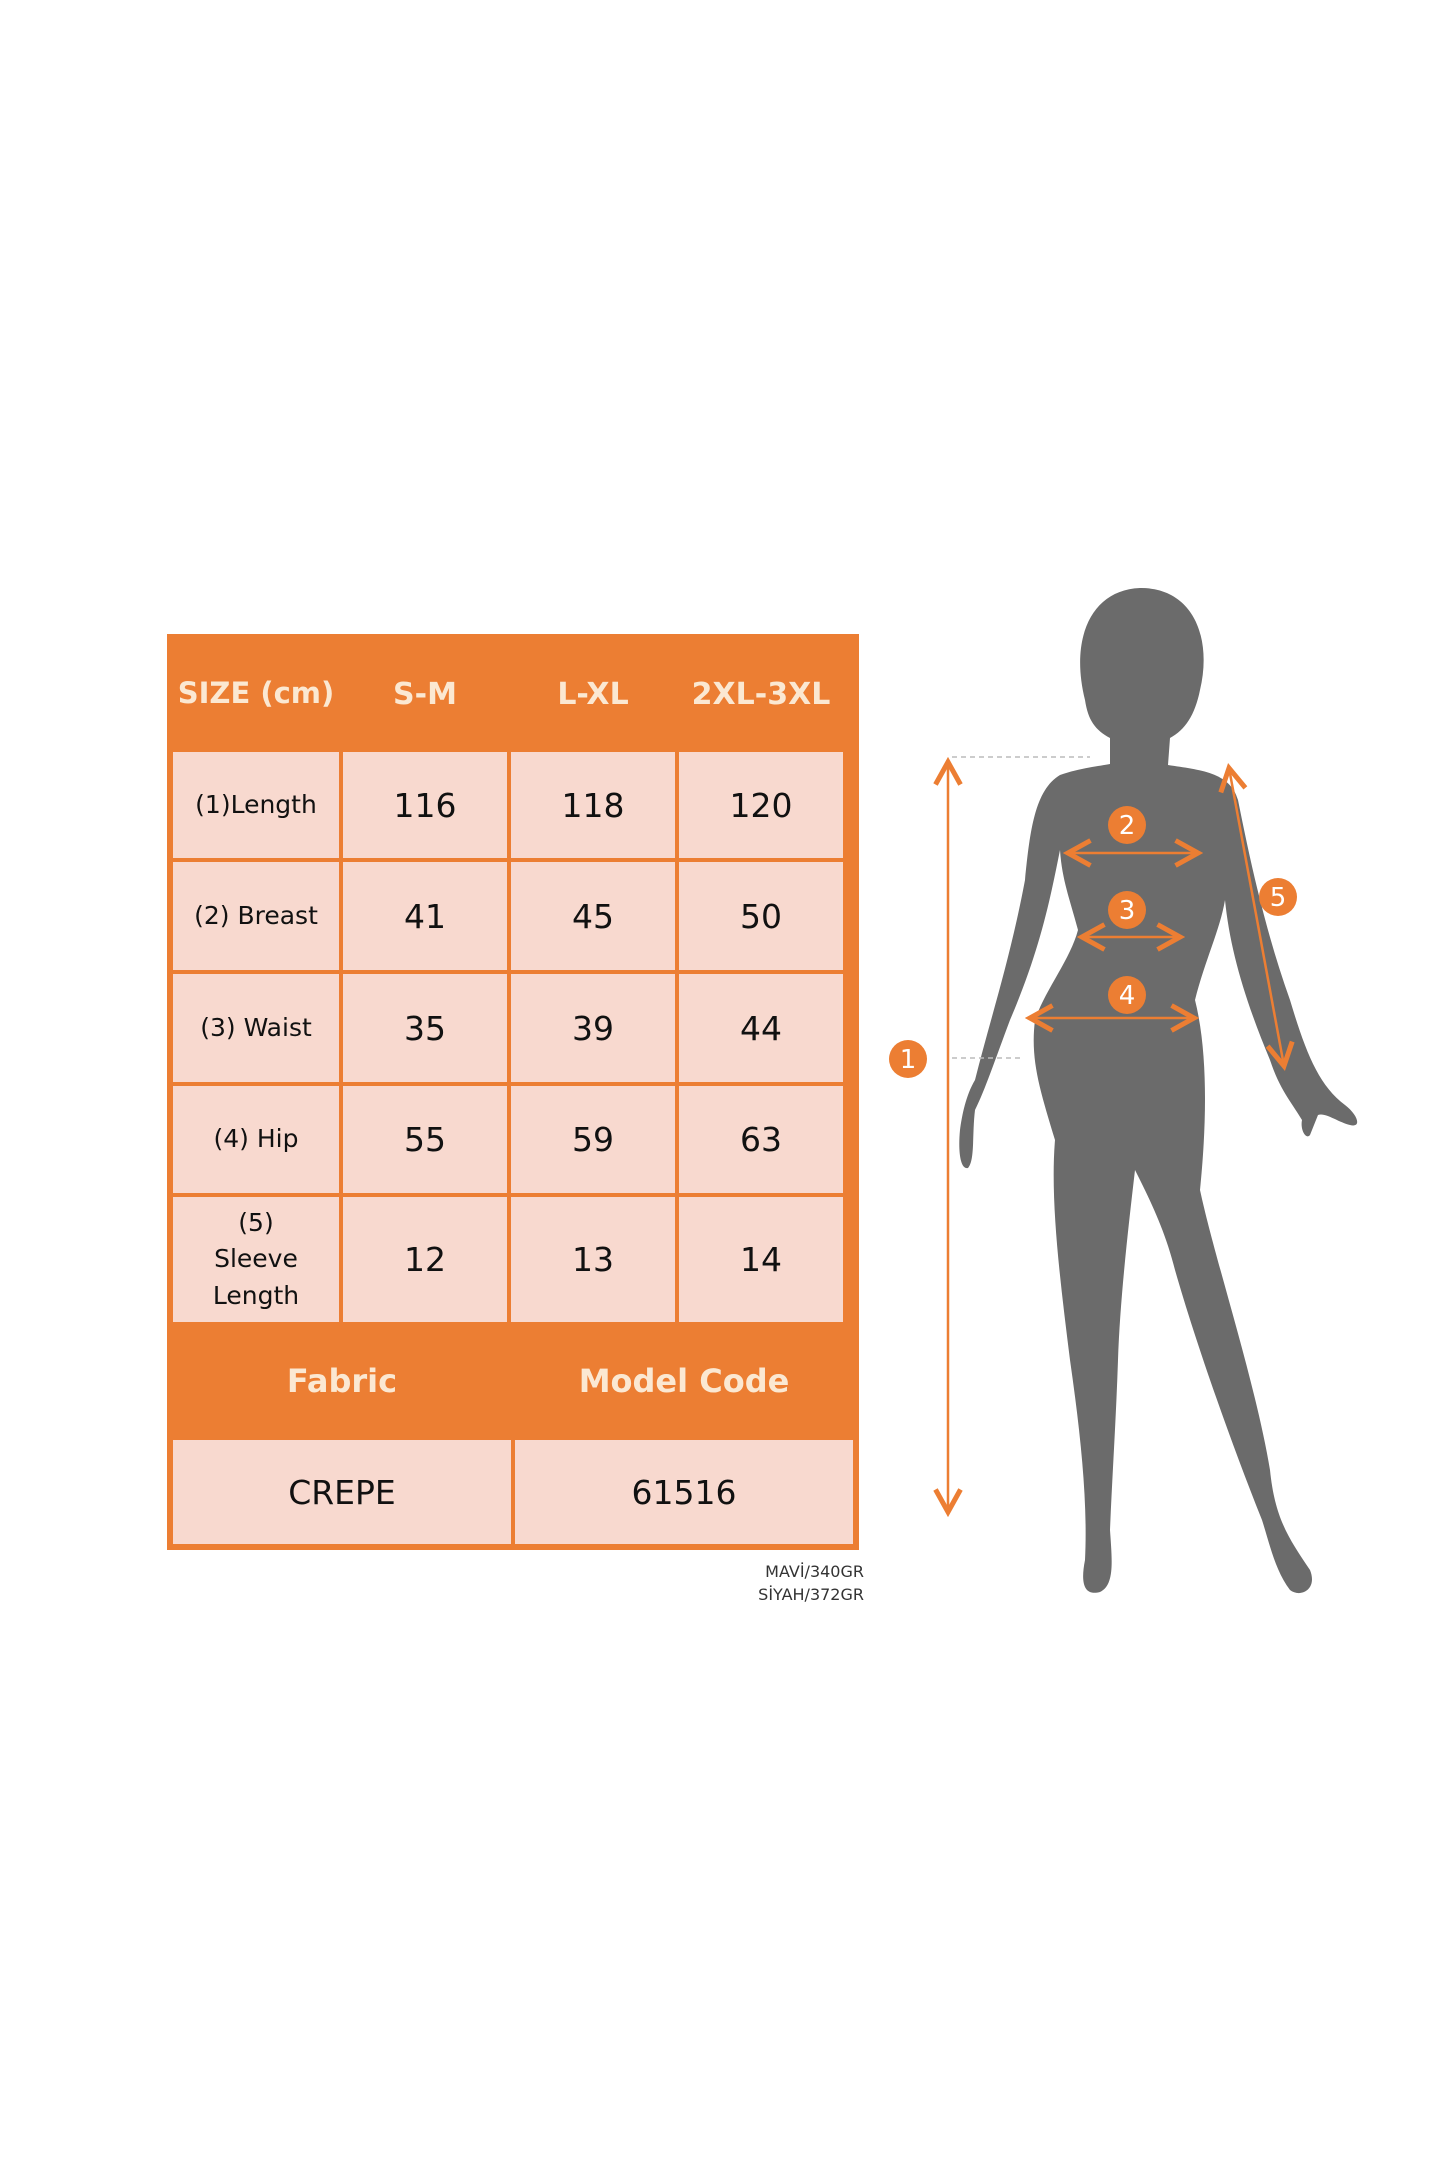 This screenshot has height=2160, width=1440. Describe the element at coordinates (256, 916) in the screenshot. I see `row-label: (2) Breast` at that location.